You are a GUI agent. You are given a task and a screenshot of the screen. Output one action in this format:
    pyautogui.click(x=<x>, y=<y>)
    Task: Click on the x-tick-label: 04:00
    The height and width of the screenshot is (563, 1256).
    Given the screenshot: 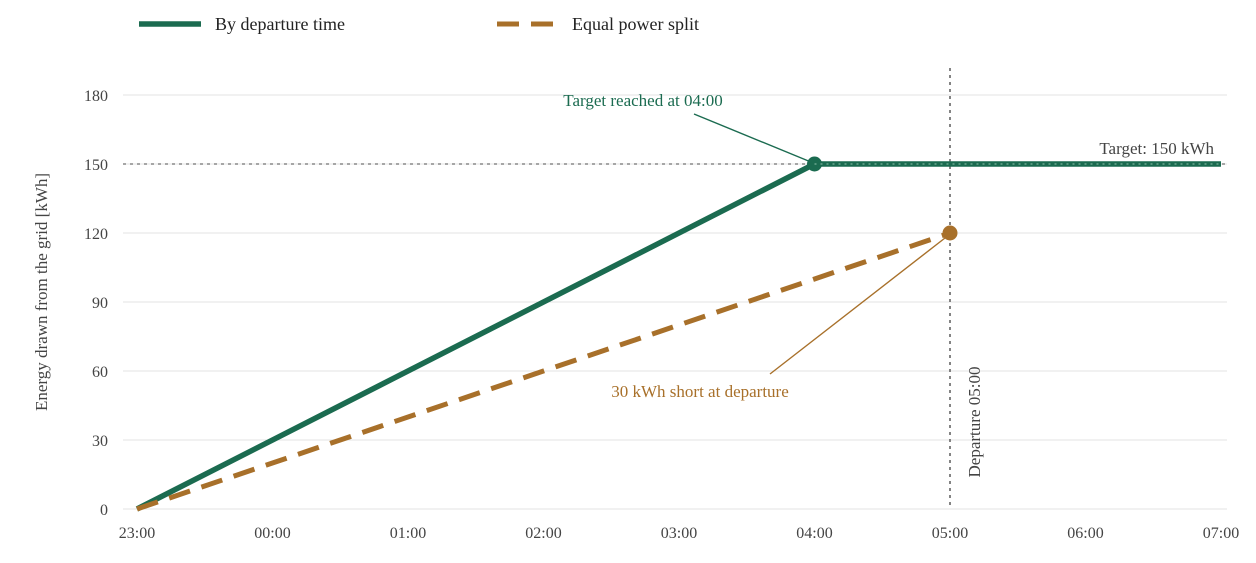 What is the action you would take?
    pyautogui.click(x=814, y=533)
    